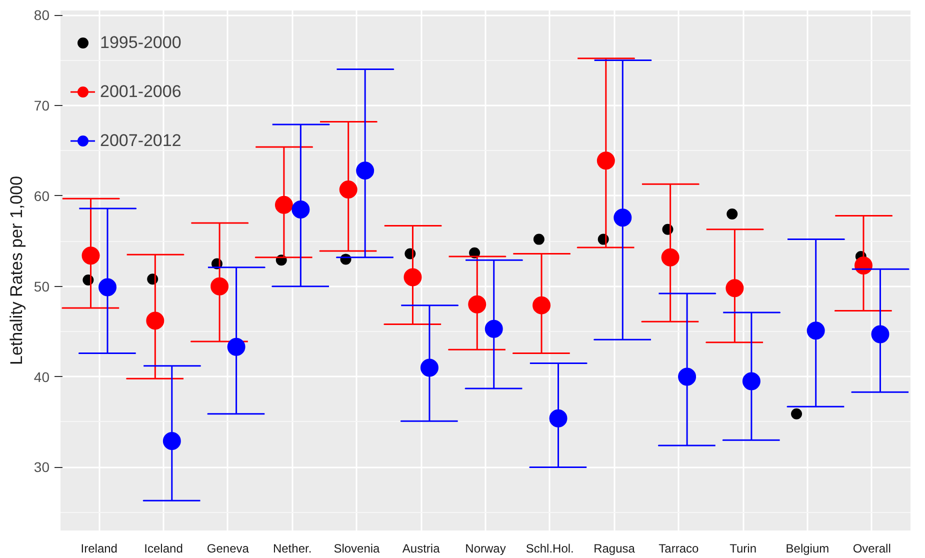  I want to click on x-tick-label: Ireland, so click(99, 549).